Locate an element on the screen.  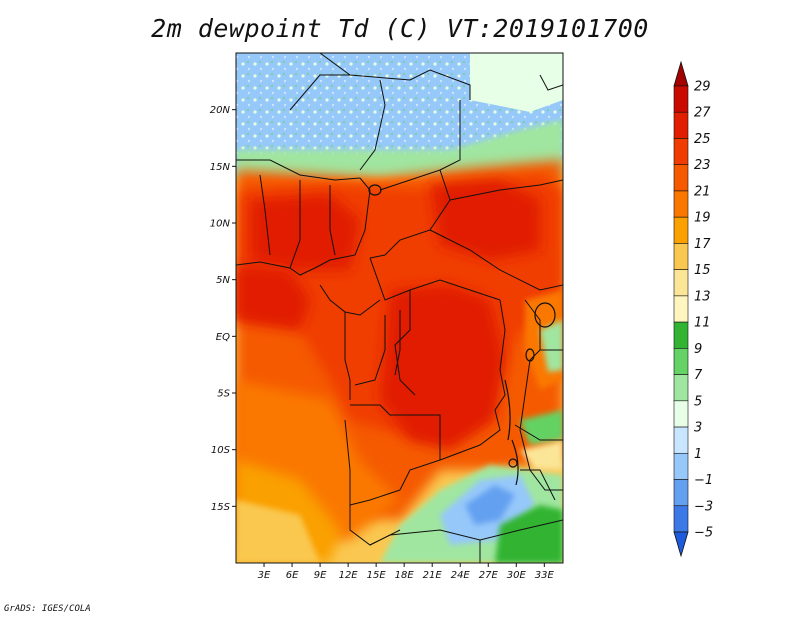
lat-tick-label: 15S is located at coordinates (221, 507).